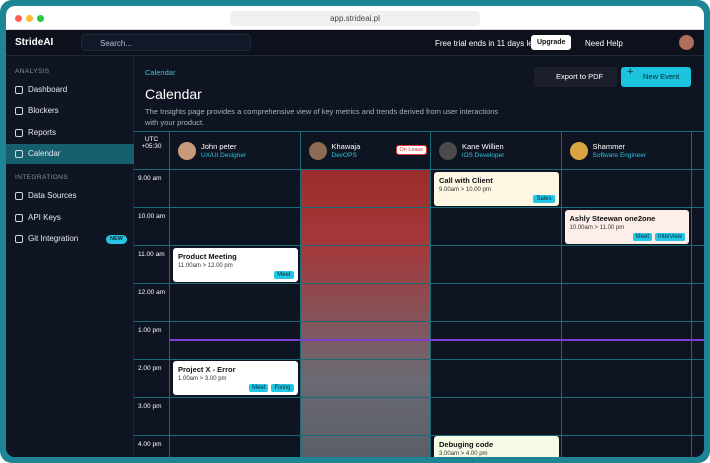 The image size is (710, 463). Describe the element at coordinates (70, 111) in the screenshot. I see `nav-item: Blockers` at that location.